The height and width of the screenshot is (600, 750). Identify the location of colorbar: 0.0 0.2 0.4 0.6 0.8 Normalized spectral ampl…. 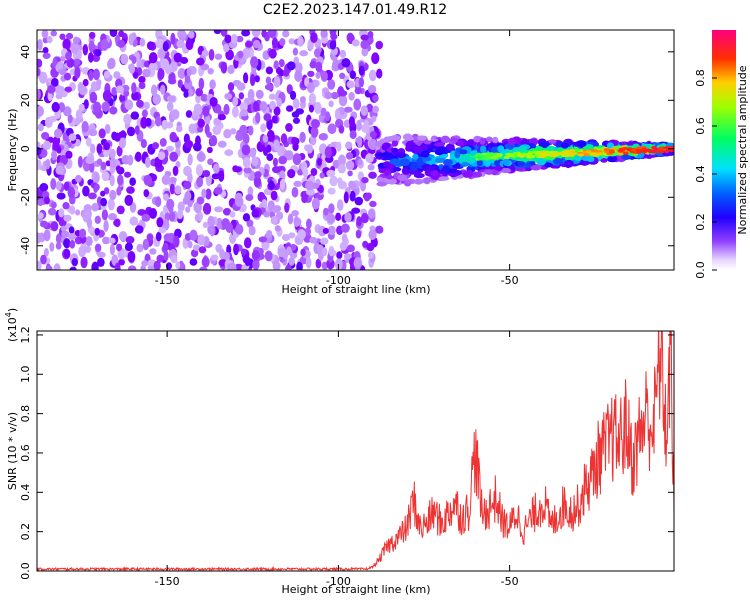
(721, 154).